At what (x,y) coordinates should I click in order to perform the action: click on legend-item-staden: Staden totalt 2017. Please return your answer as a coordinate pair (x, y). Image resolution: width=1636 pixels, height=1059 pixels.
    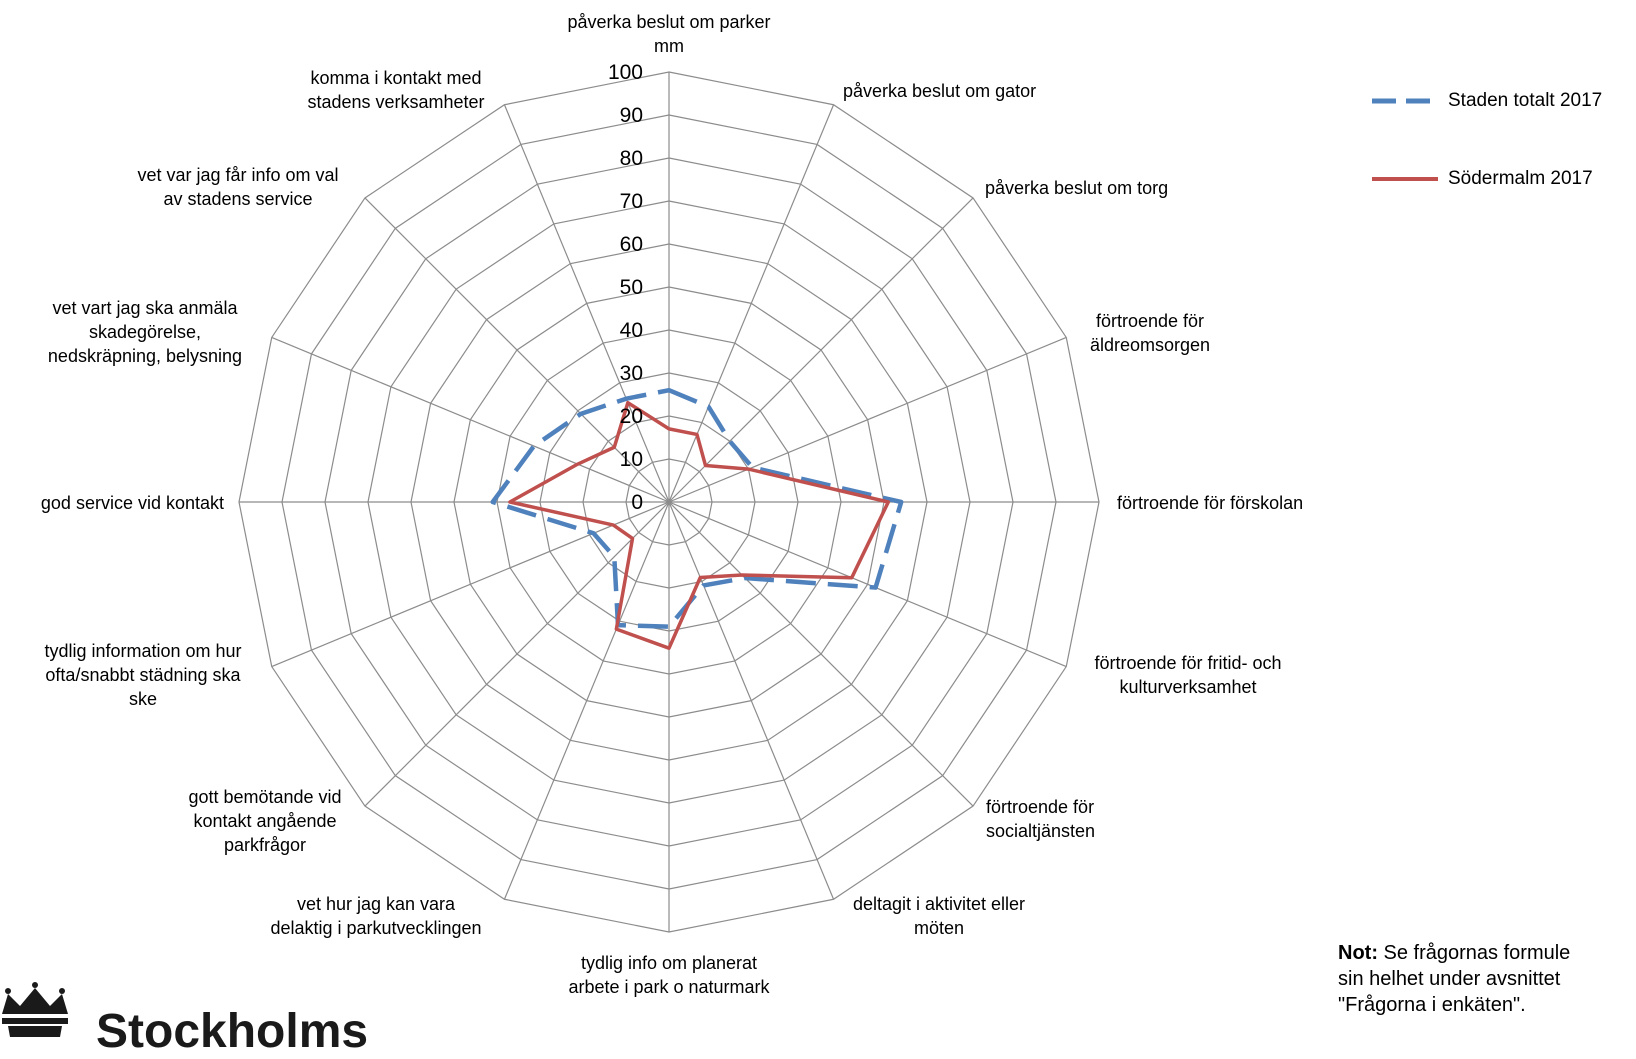
    Looking at the image, I should click on (1486, 101).